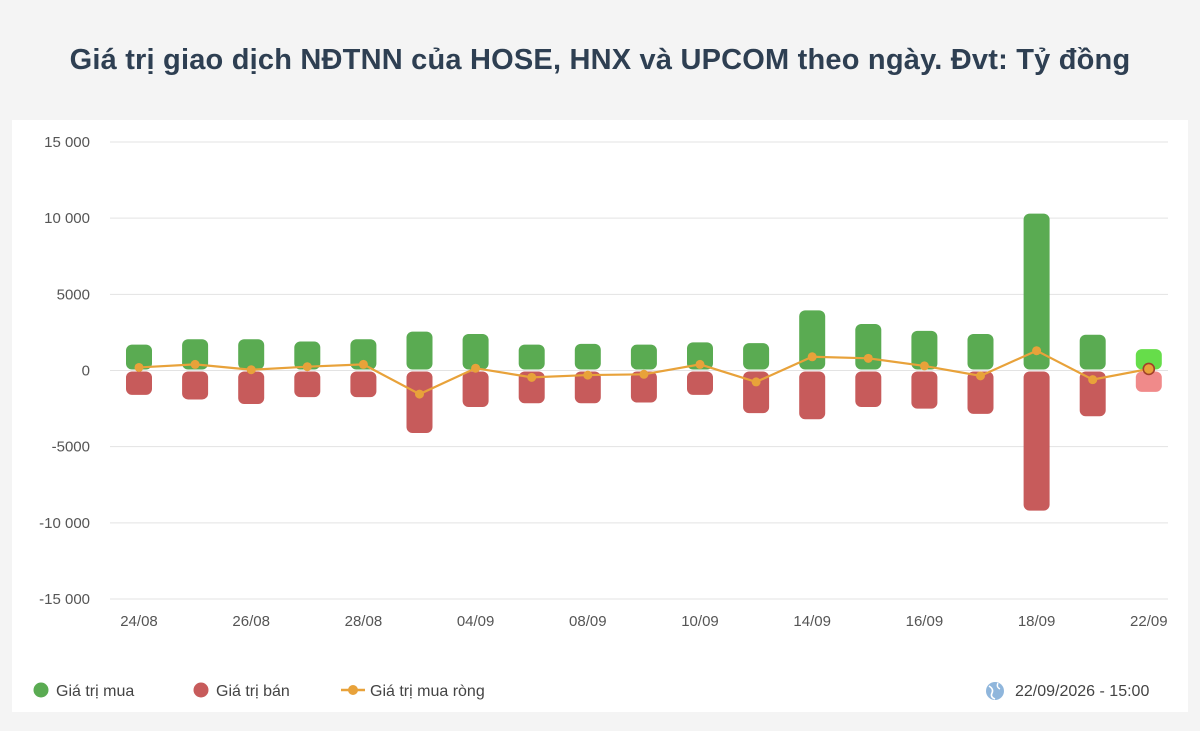 The width and height of the screenshot is (1200, 731). Describe the element at coordinates (995, 691) in the screenshot. I see `globe-icon` at that location.